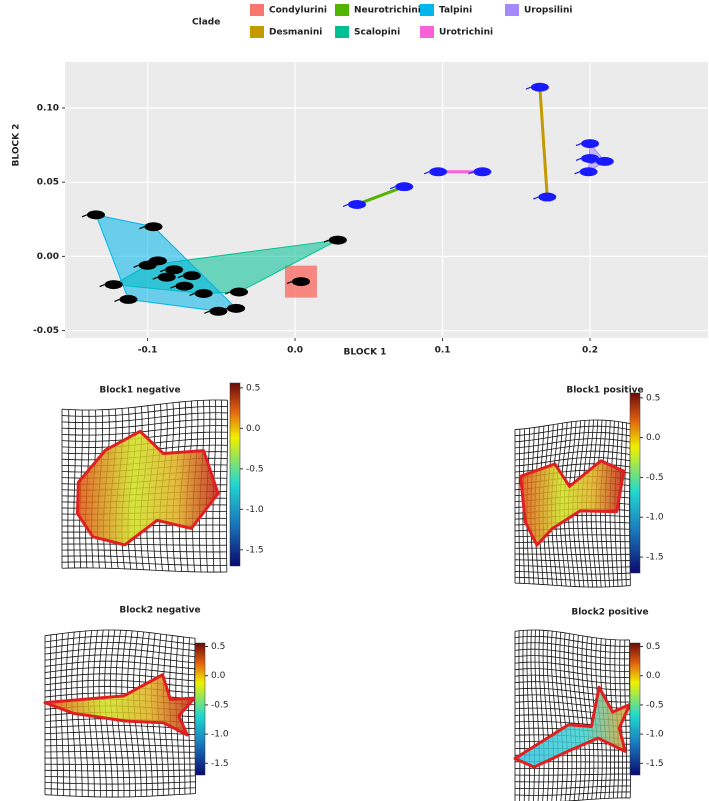 This screenshot has width=709, height=801. Describe the element at coordinates (298, 11) in the screenshot. I see `legend-label: Condylurini` at that location.